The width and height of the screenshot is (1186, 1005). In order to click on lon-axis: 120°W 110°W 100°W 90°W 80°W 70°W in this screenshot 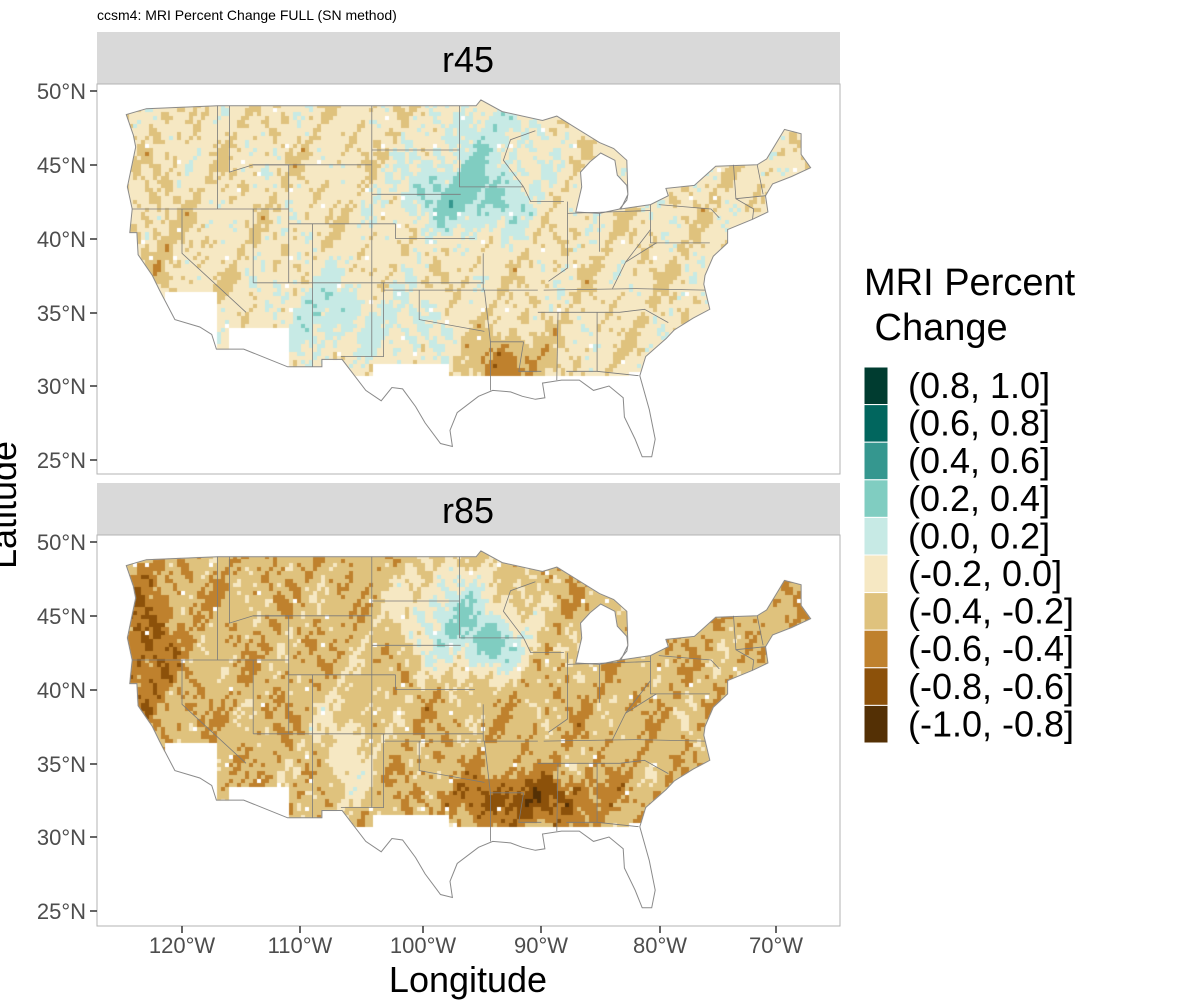, I will do `click(476, 942)`.